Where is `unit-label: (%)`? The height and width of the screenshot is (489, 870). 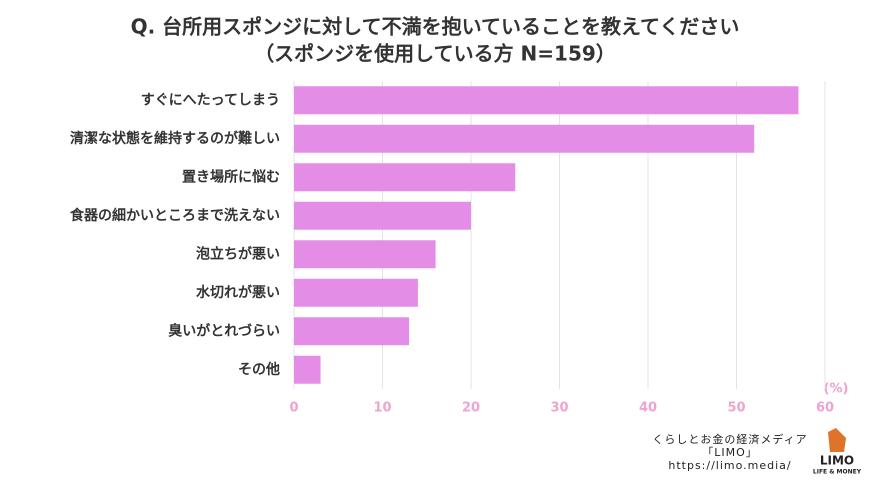 unit-label: (%) is located at coordinates (836, 389).